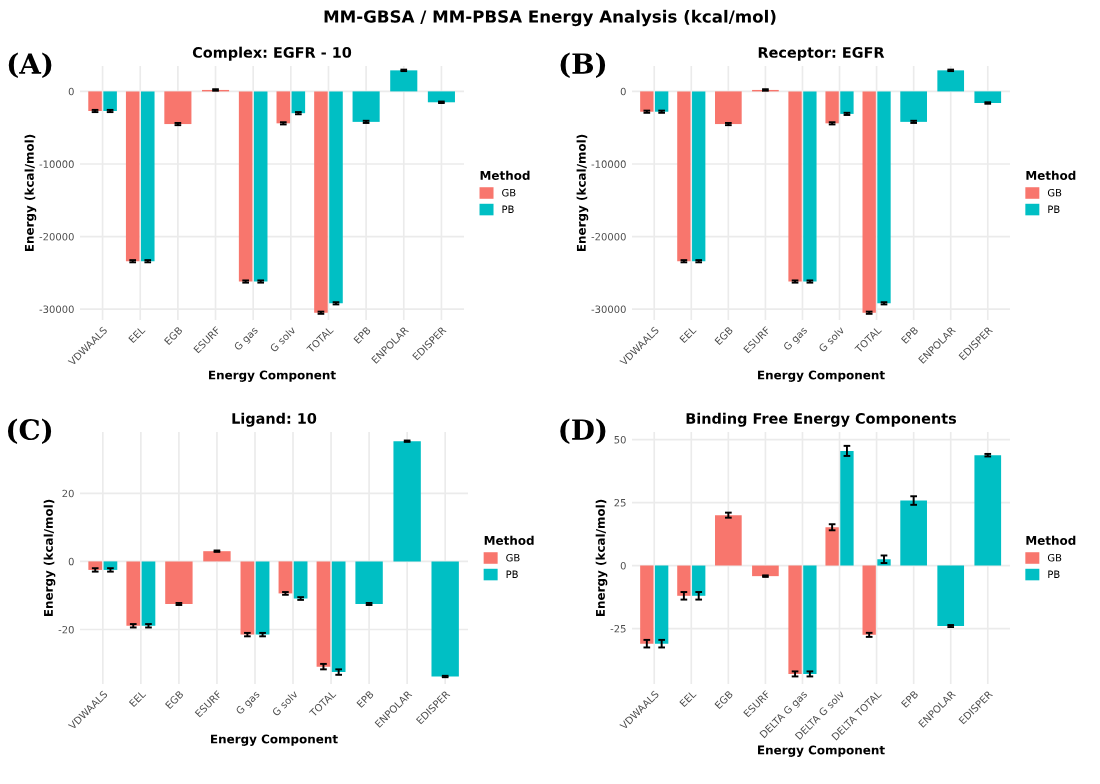 The width and height of the screenshot is (1100, 784). I want to click on text: (D), so click(583, 431).